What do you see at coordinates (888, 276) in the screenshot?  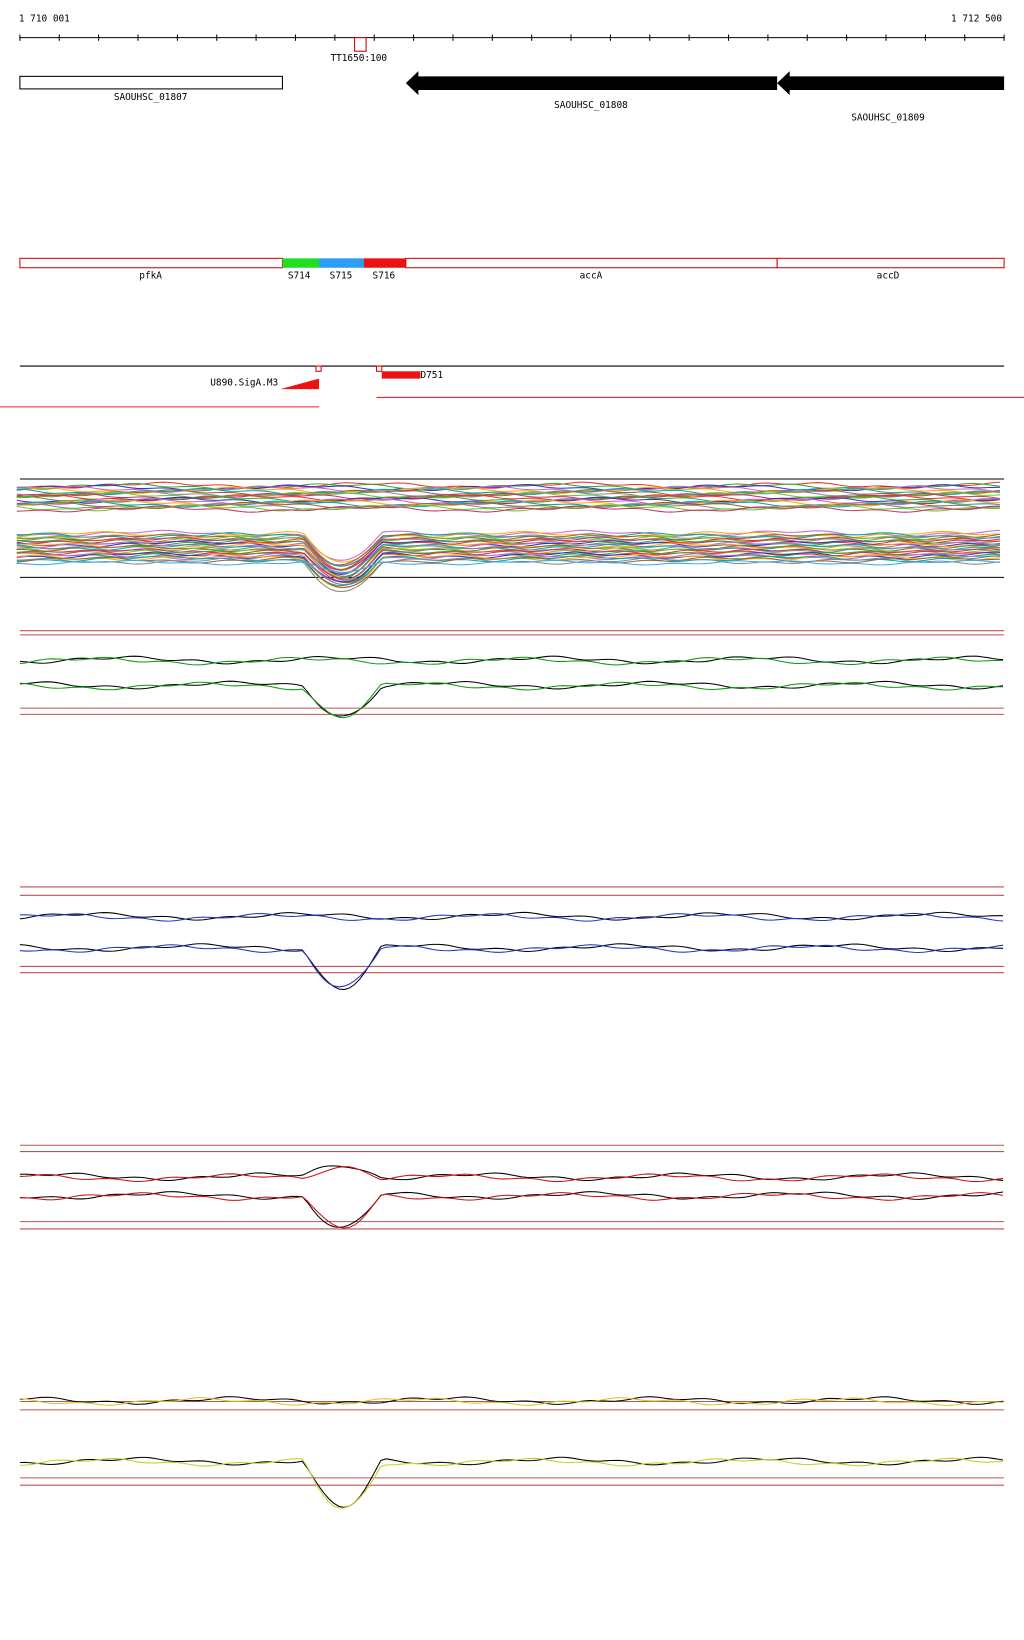 I see `segment-label: accD` at bounding box center [888, 276].